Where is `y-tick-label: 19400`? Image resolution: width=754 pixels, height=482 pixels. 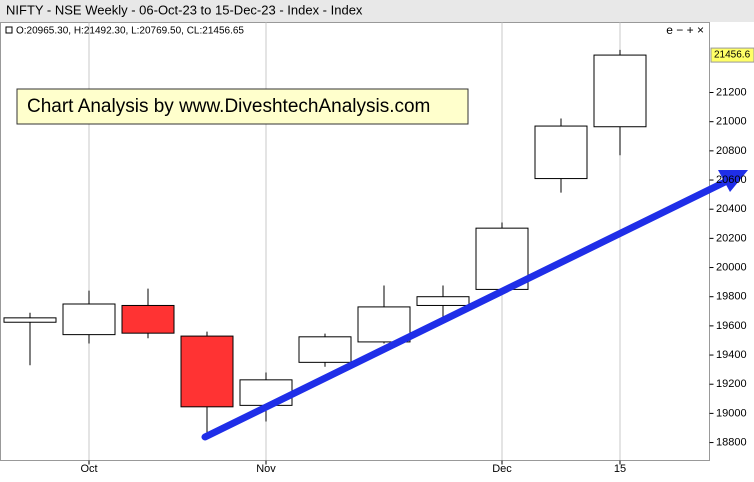 y-tick-label: 19400 is located at coordinates (731, 355).